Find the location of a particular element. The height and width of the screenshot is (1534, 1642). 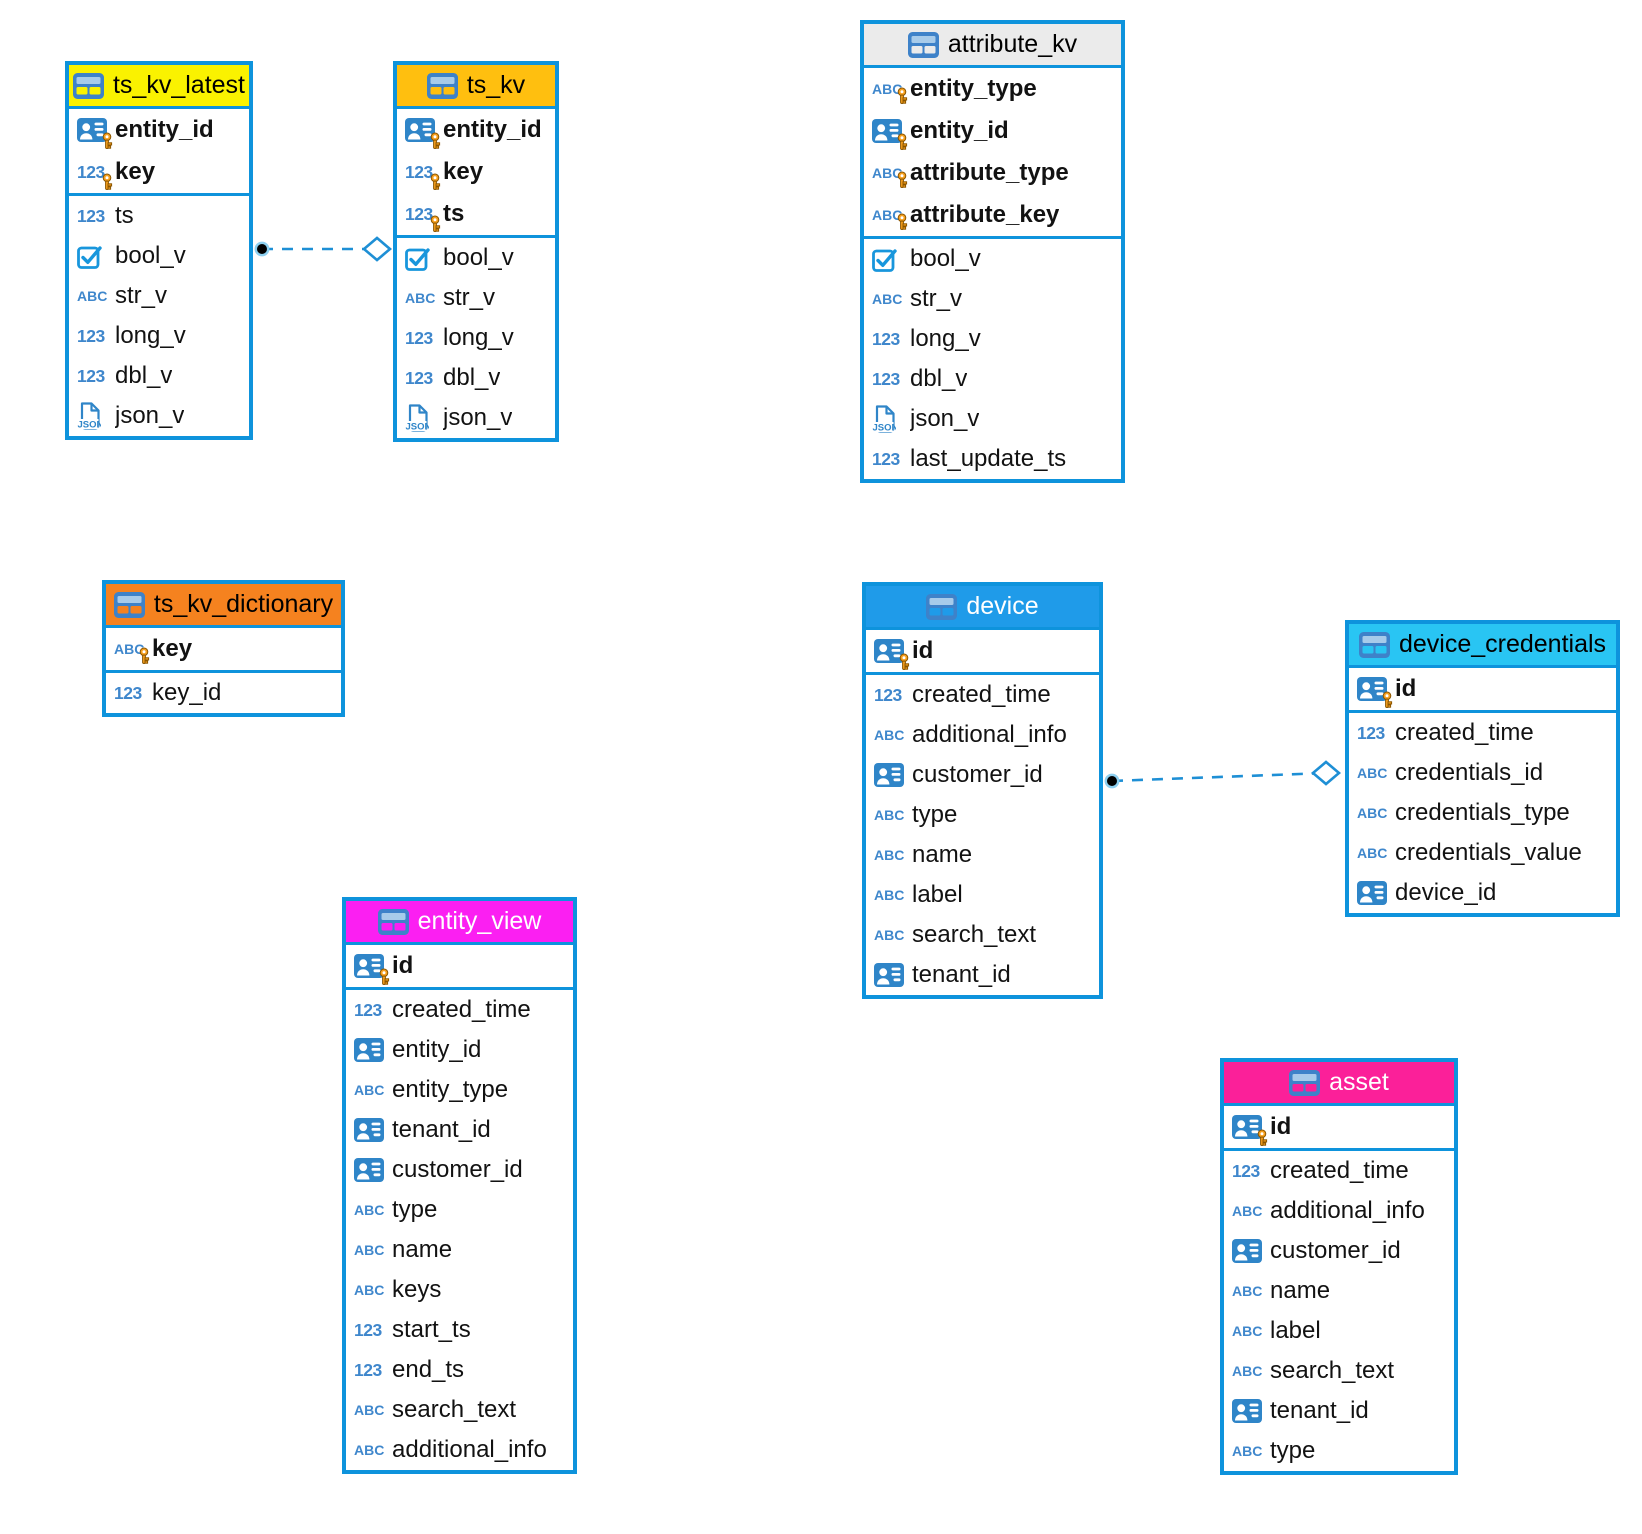

column-name: json_v is located at coordinates (478, 417).